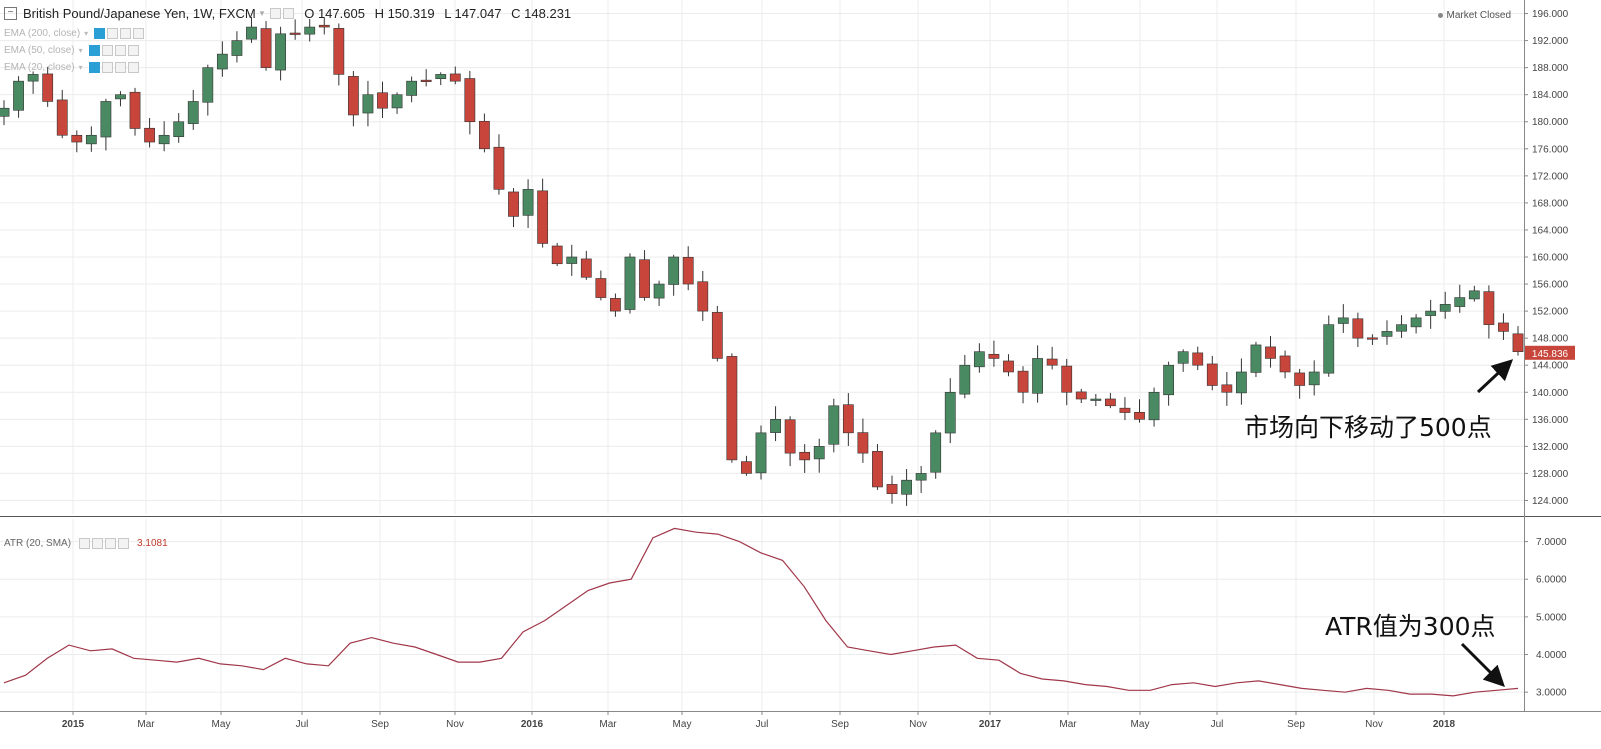 This screenshot has height=749, width=1601. Describe the element at coordinates (1550, 176) in the screenshot. I see `y-tick-label: 172.000` at that location.